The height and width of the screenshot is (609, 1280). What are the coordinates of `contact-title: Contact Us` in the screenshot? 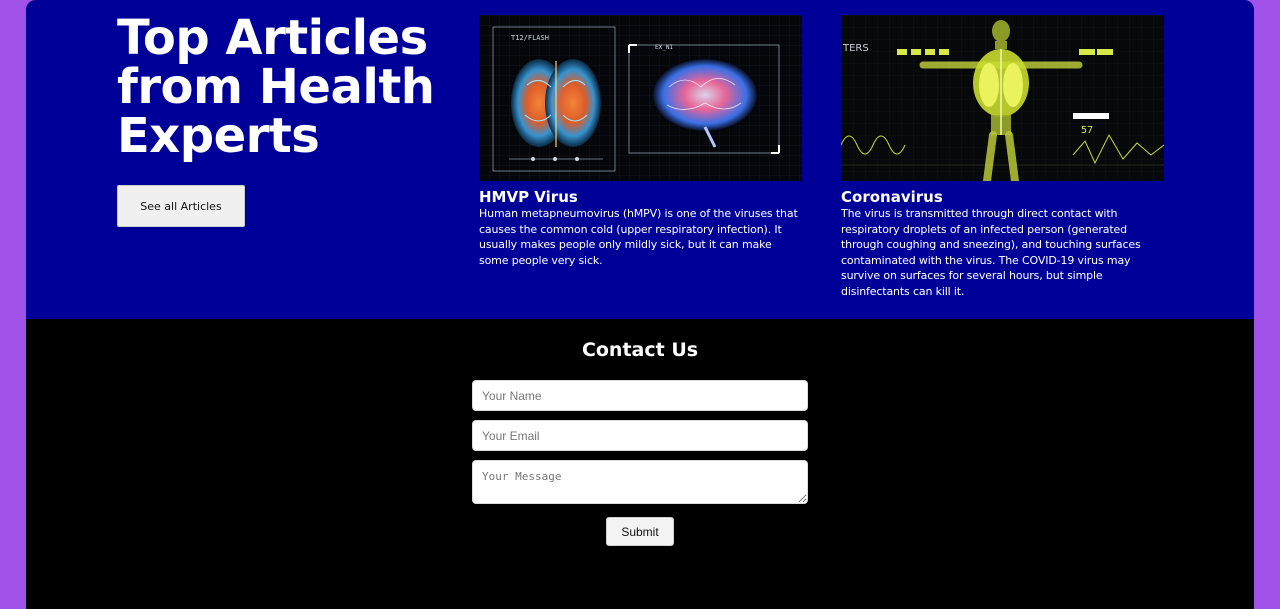 It's located at (640, 350).